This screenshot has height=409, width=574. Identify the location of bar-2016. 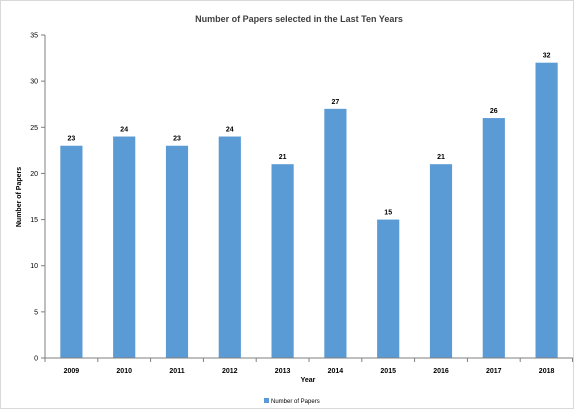
(441, 261).